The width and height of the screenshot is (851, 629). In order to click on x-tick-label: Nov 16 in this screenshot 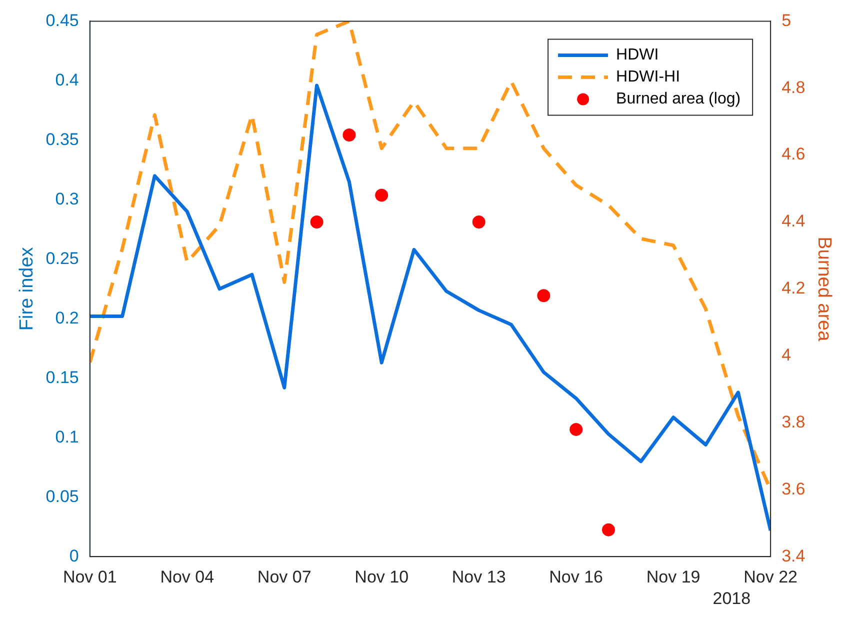, I will do `click(576, 576)`.